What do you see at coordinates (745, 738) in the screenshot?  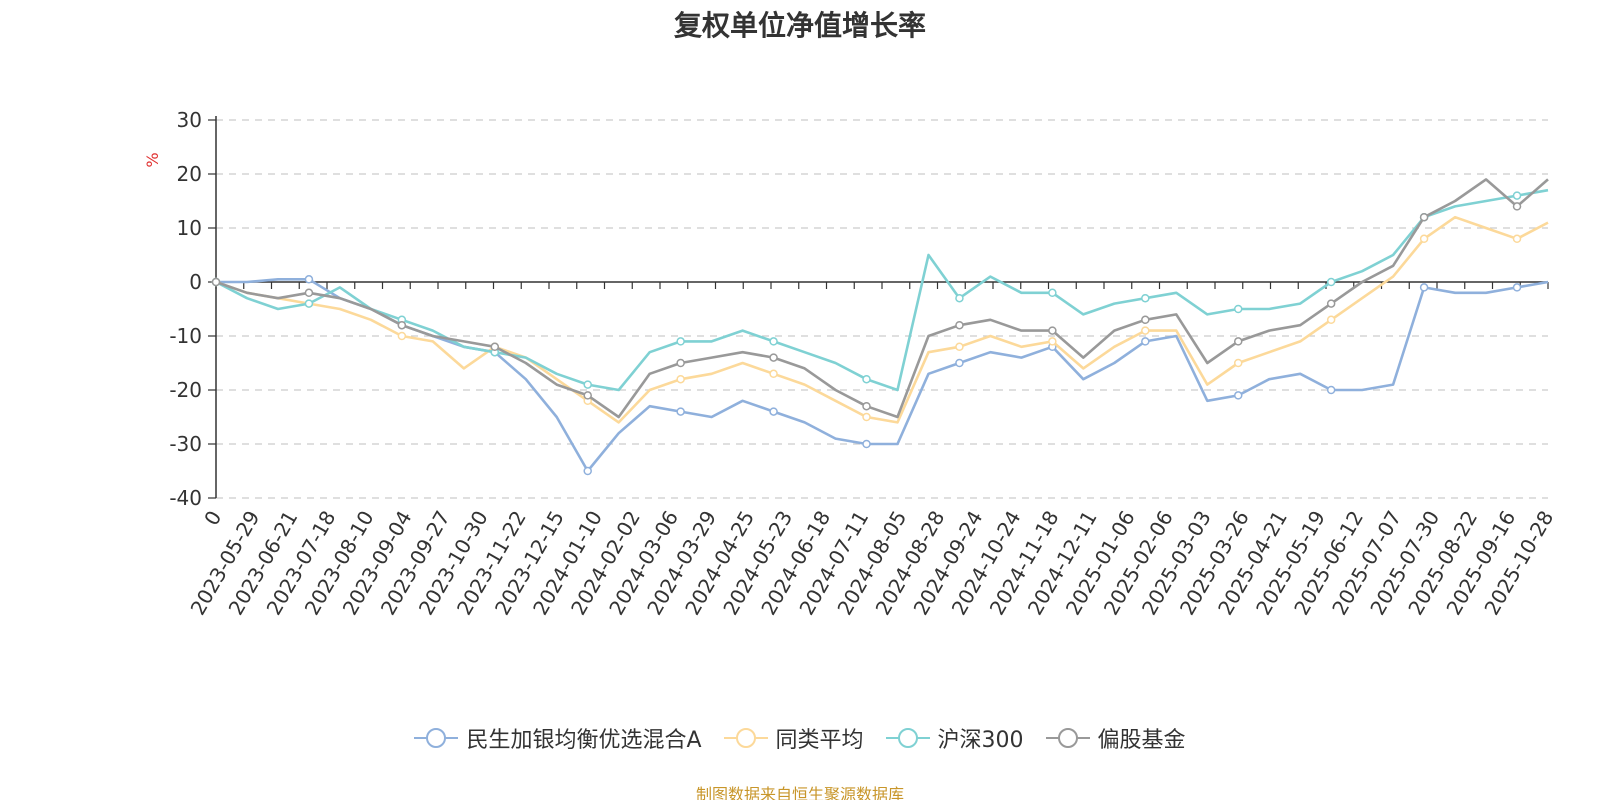 I see `legend-marker-peer-average-icon` at bounding box center [745, 738].